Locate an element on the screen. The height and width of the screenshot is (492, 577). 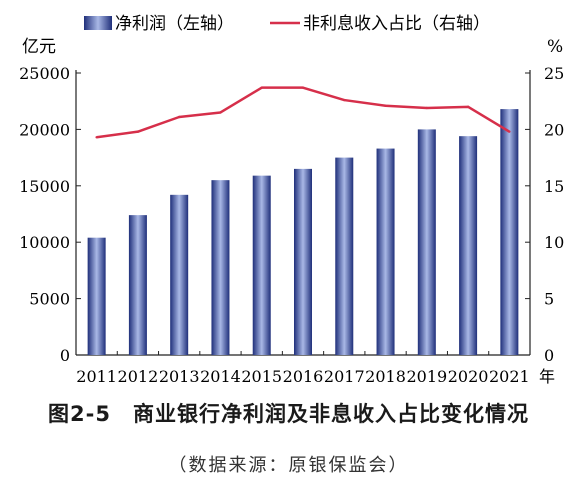
left-tick-label: 20000 is located at coordinates (44, 129).